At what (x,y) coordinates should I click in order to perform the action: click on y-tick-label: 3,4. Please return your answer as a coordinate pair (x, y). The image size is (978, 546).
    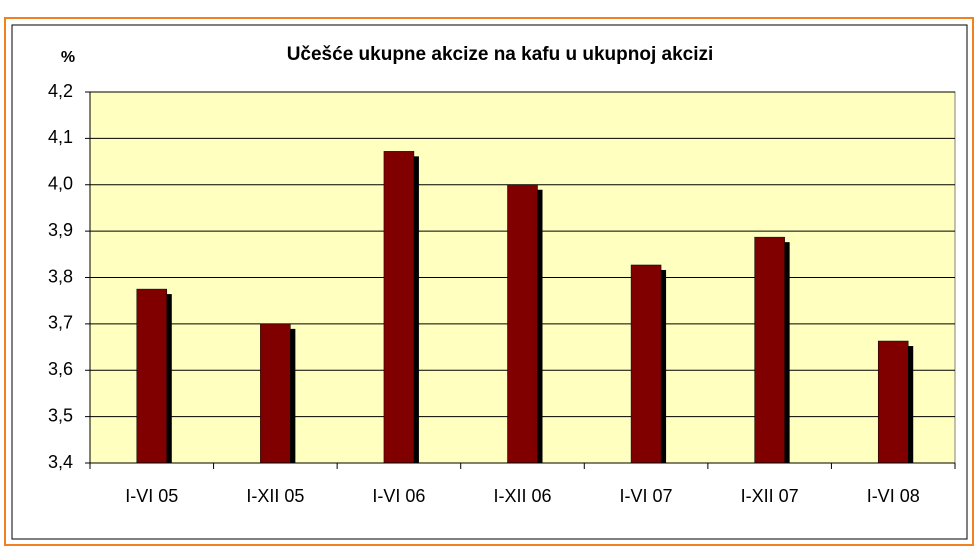
    Looking at the image, I should click on (60, 462).